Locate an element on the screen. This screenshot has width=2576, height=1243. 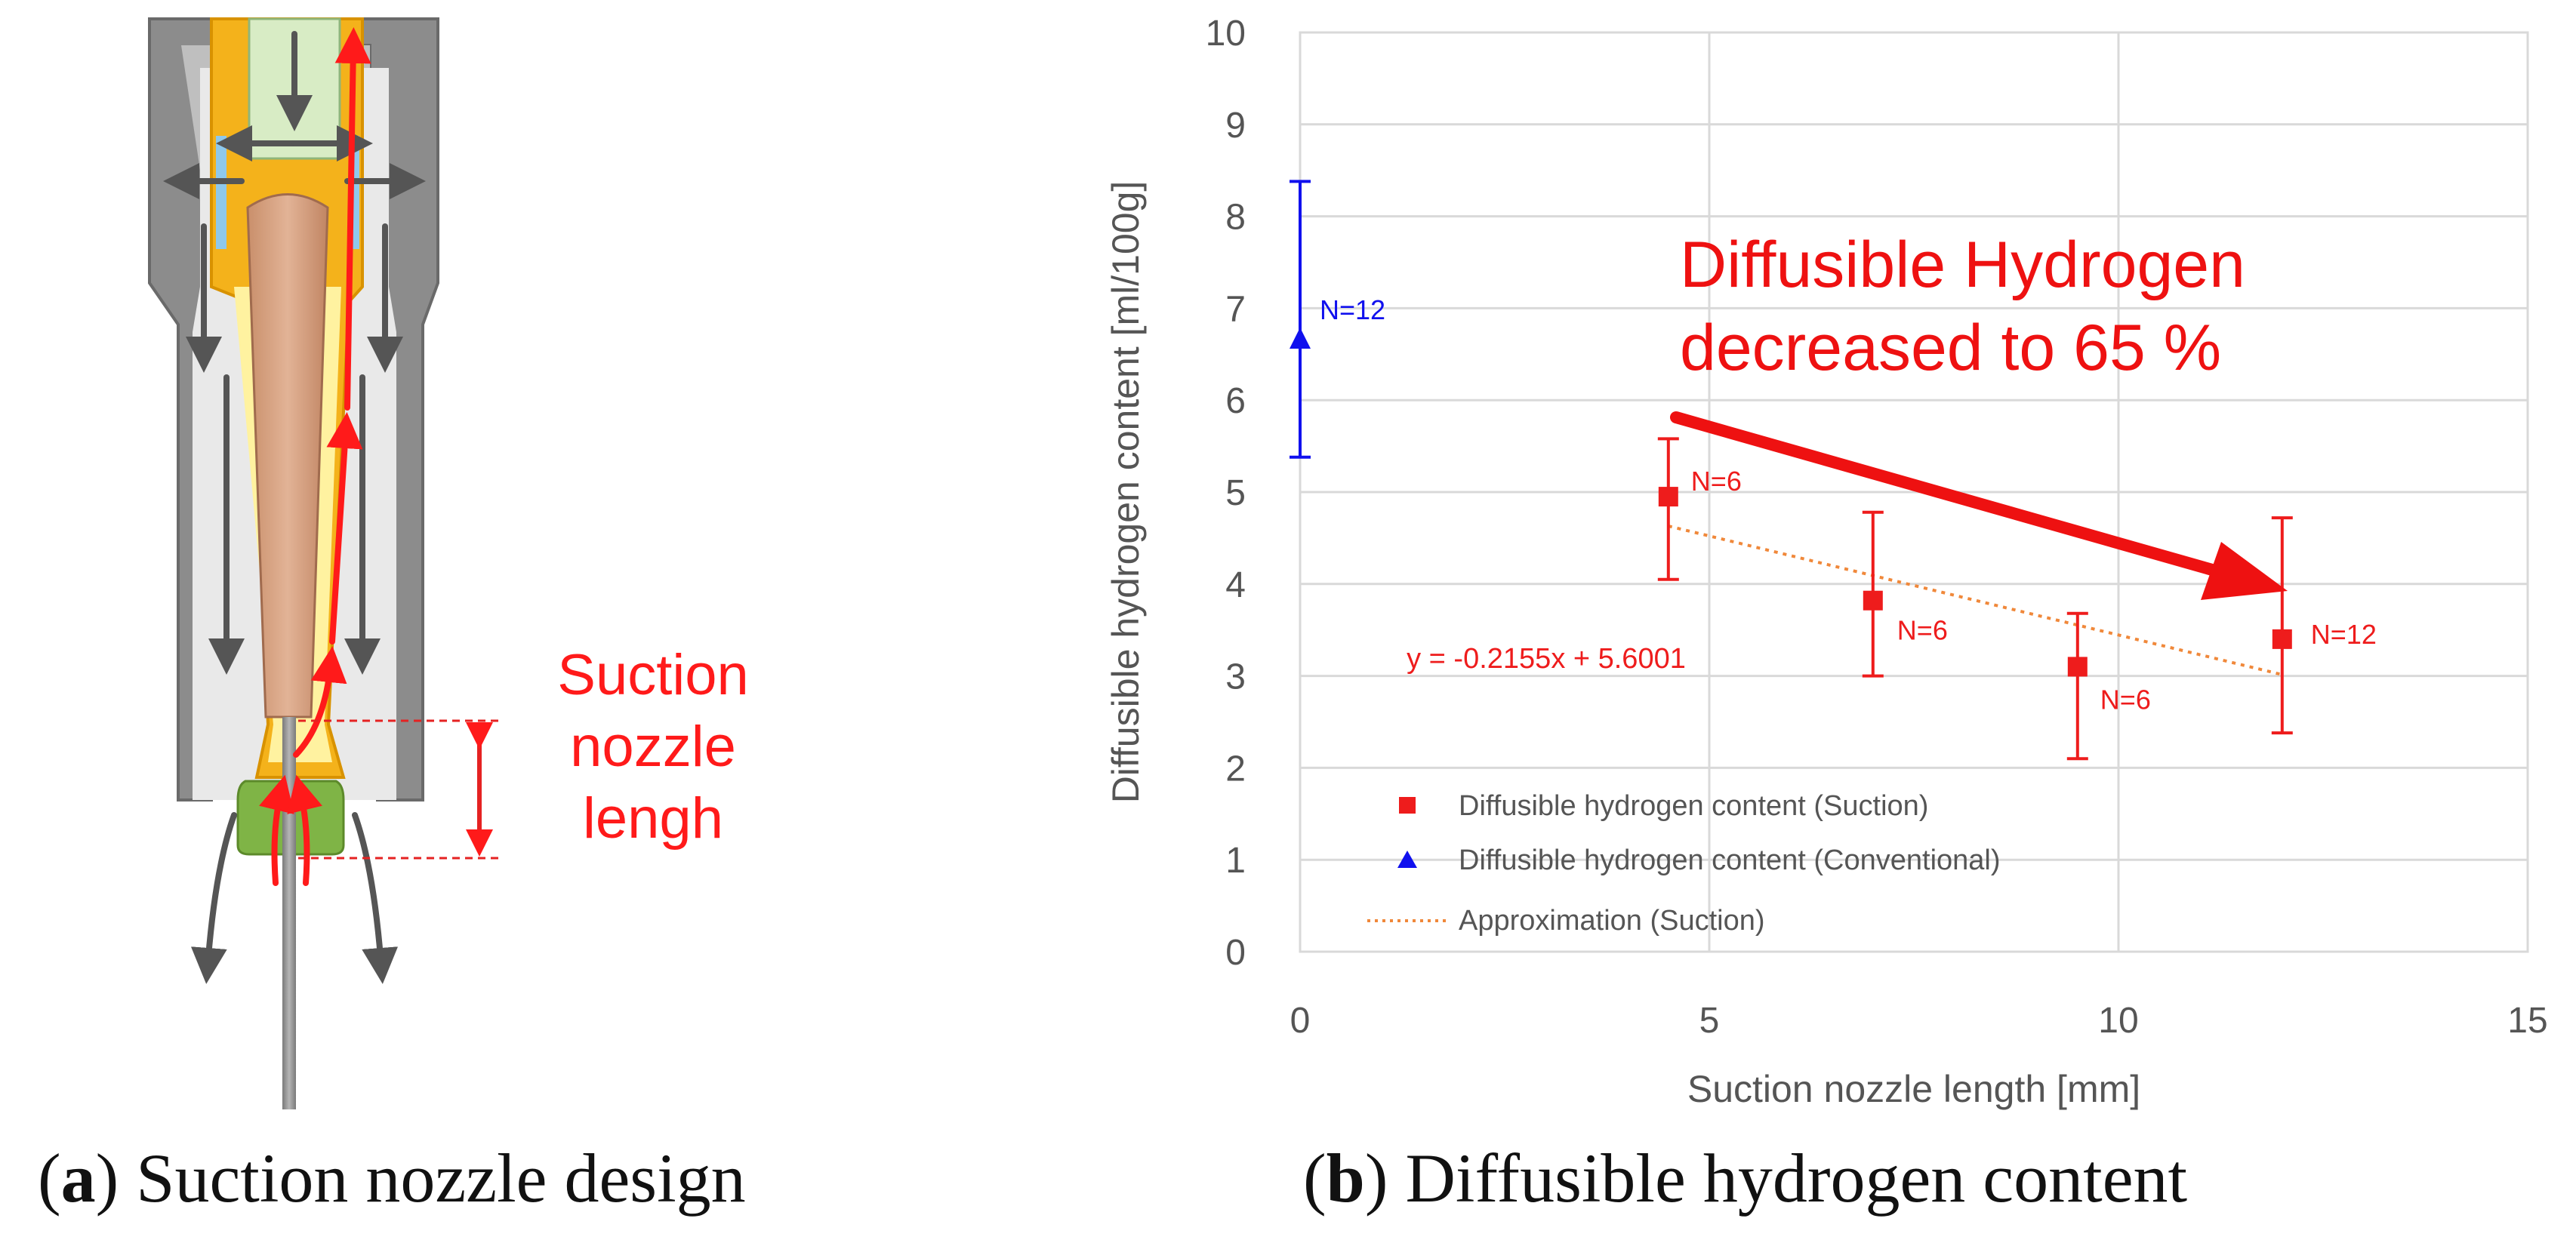
point-label-suction-1: N=6 is located at coordinates (1922, 630).